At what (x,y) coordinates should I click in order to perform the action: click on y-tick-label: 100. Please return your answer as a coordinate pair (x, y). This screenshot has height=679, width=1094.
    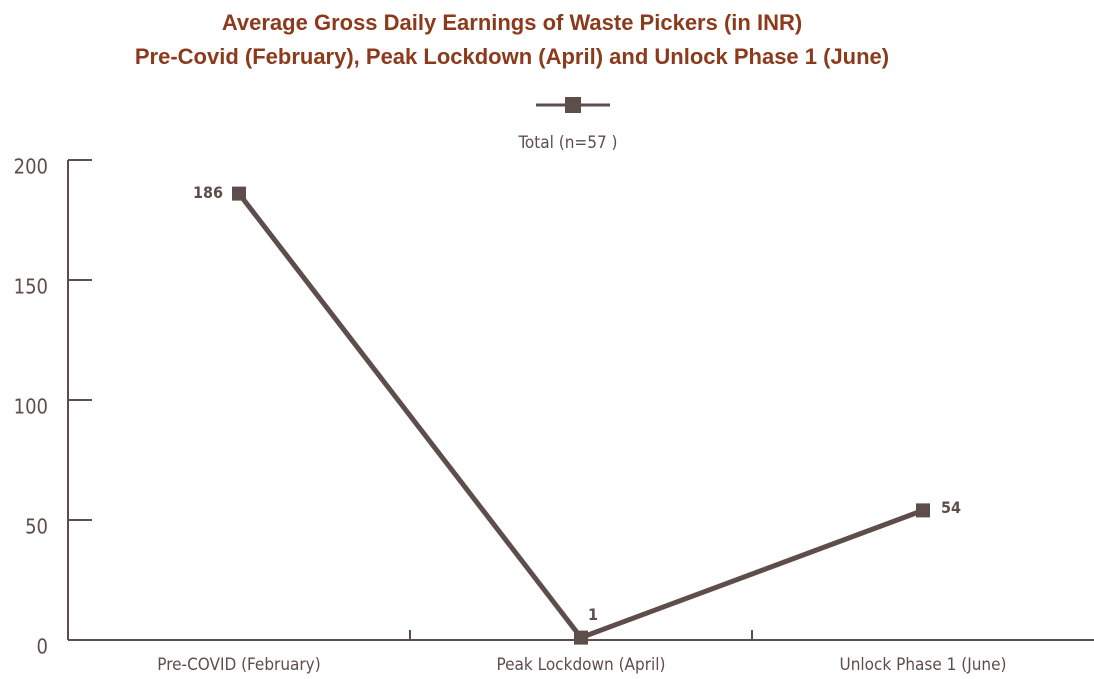
    Looking at the image, I should click on (31, 407).